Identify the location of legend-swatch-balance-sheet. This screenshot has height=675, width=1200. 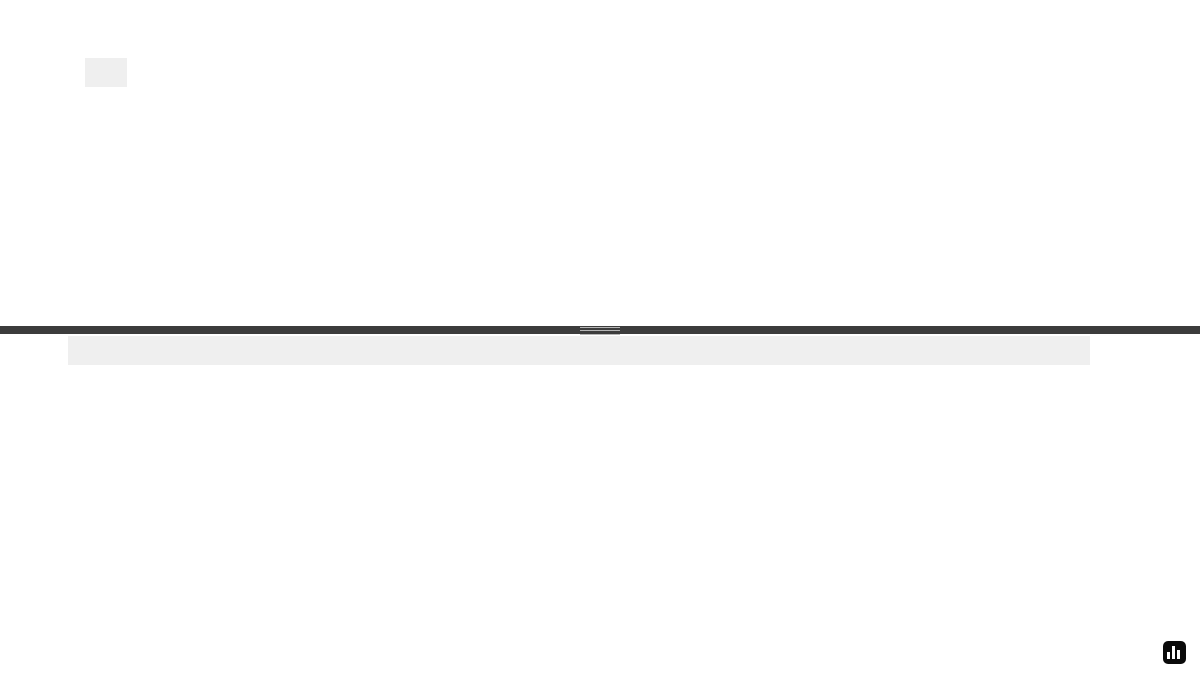
(99, 72).